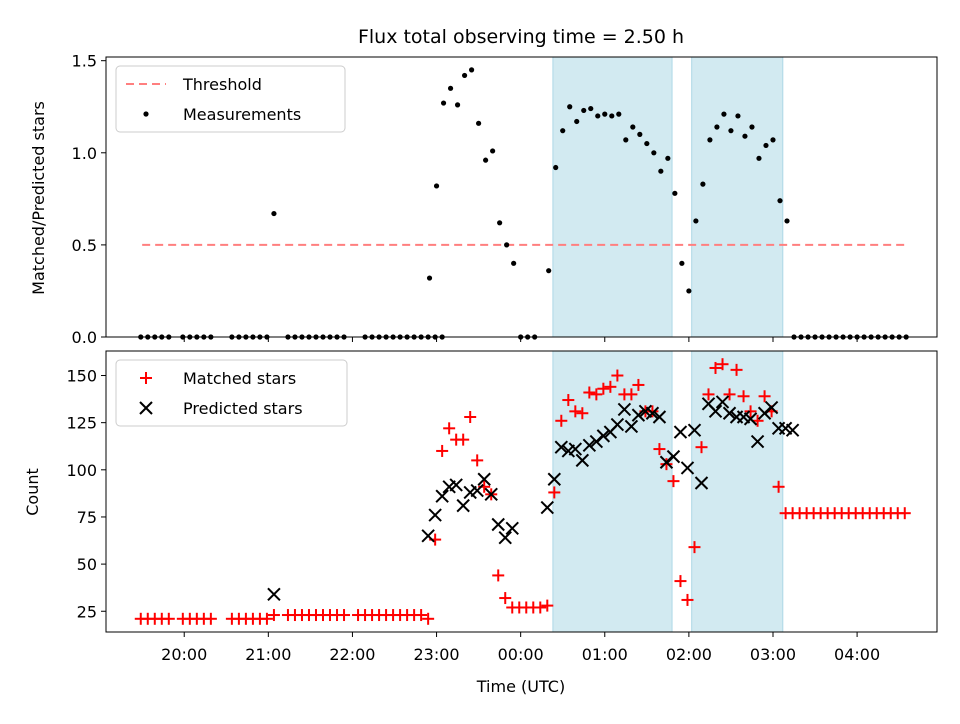 The image size is (960, 724). What do you see at coordinates (81, 376) in the screenshot?
I see `y-tick-label: 150` at bounding box center [81, 376].